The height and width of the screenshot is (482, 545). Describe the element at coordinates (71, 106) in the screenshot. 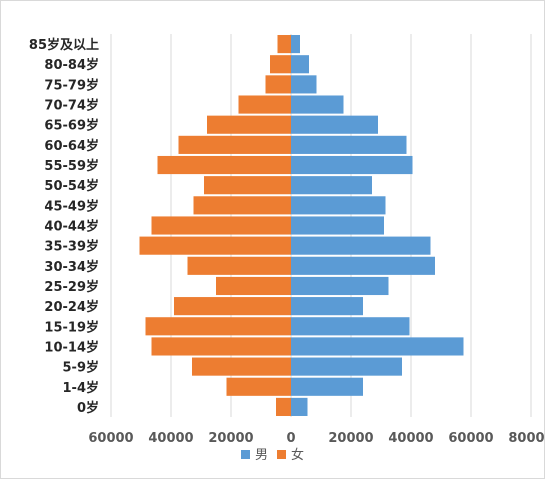

I see `category-label: 70-74岁` at that location.